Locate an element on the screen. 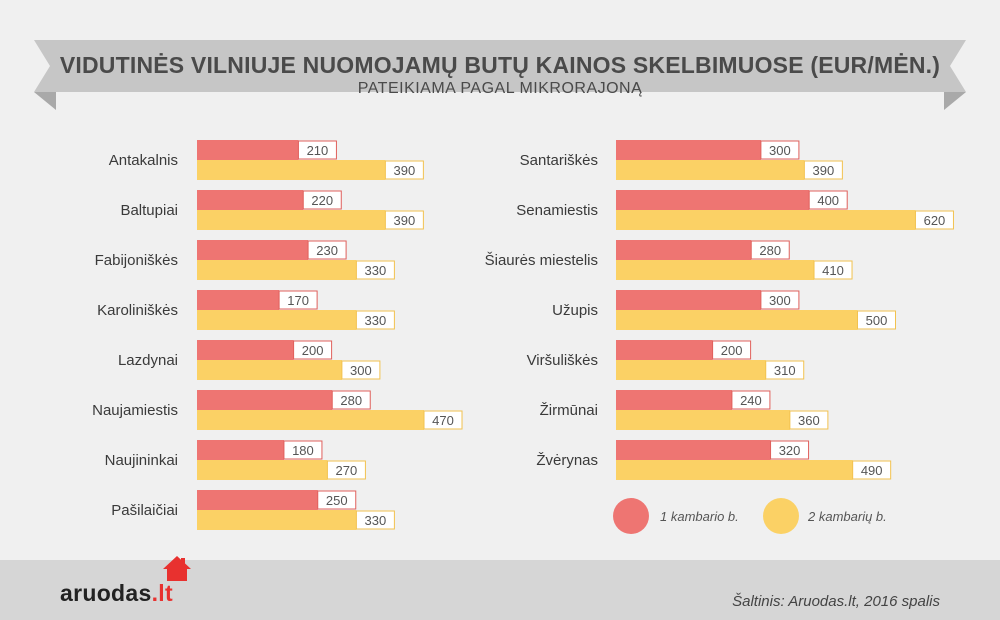  logo-suffix-text: .lt is located at coordinates (162, 593).